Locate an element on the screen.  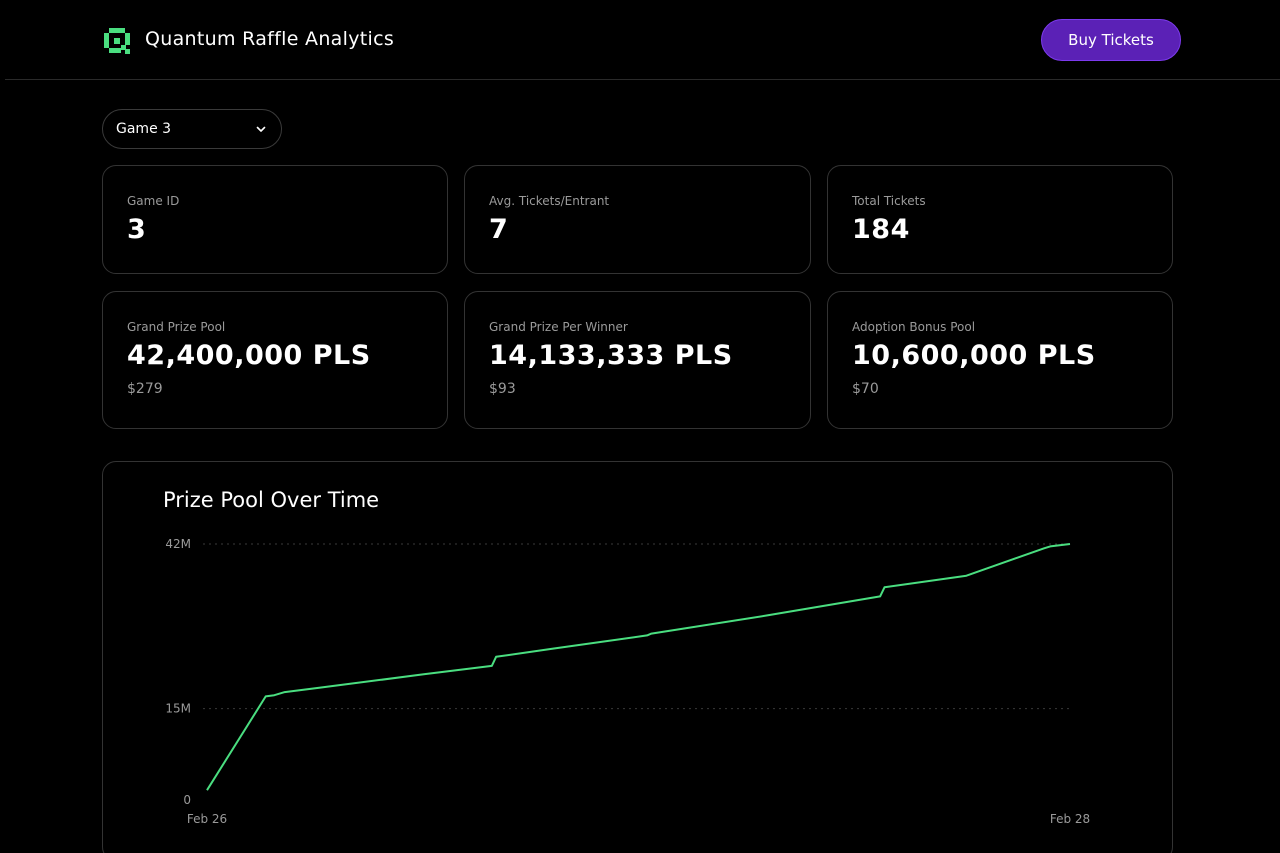
stat-card-total-tickets: Total Tickets 184 is located at coordinates (1000, 219).